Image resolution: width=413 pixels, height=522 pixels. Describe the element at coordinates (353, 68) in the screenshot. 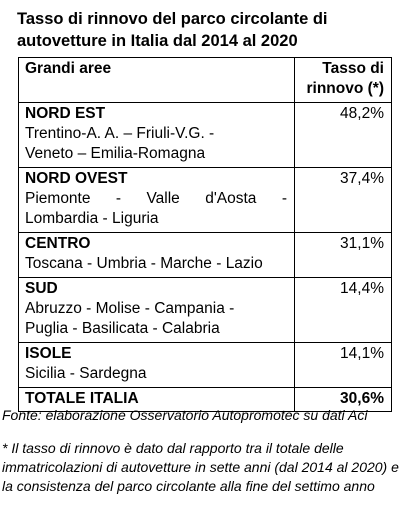

I see `header-rate-line1: Tasso di` at that location.